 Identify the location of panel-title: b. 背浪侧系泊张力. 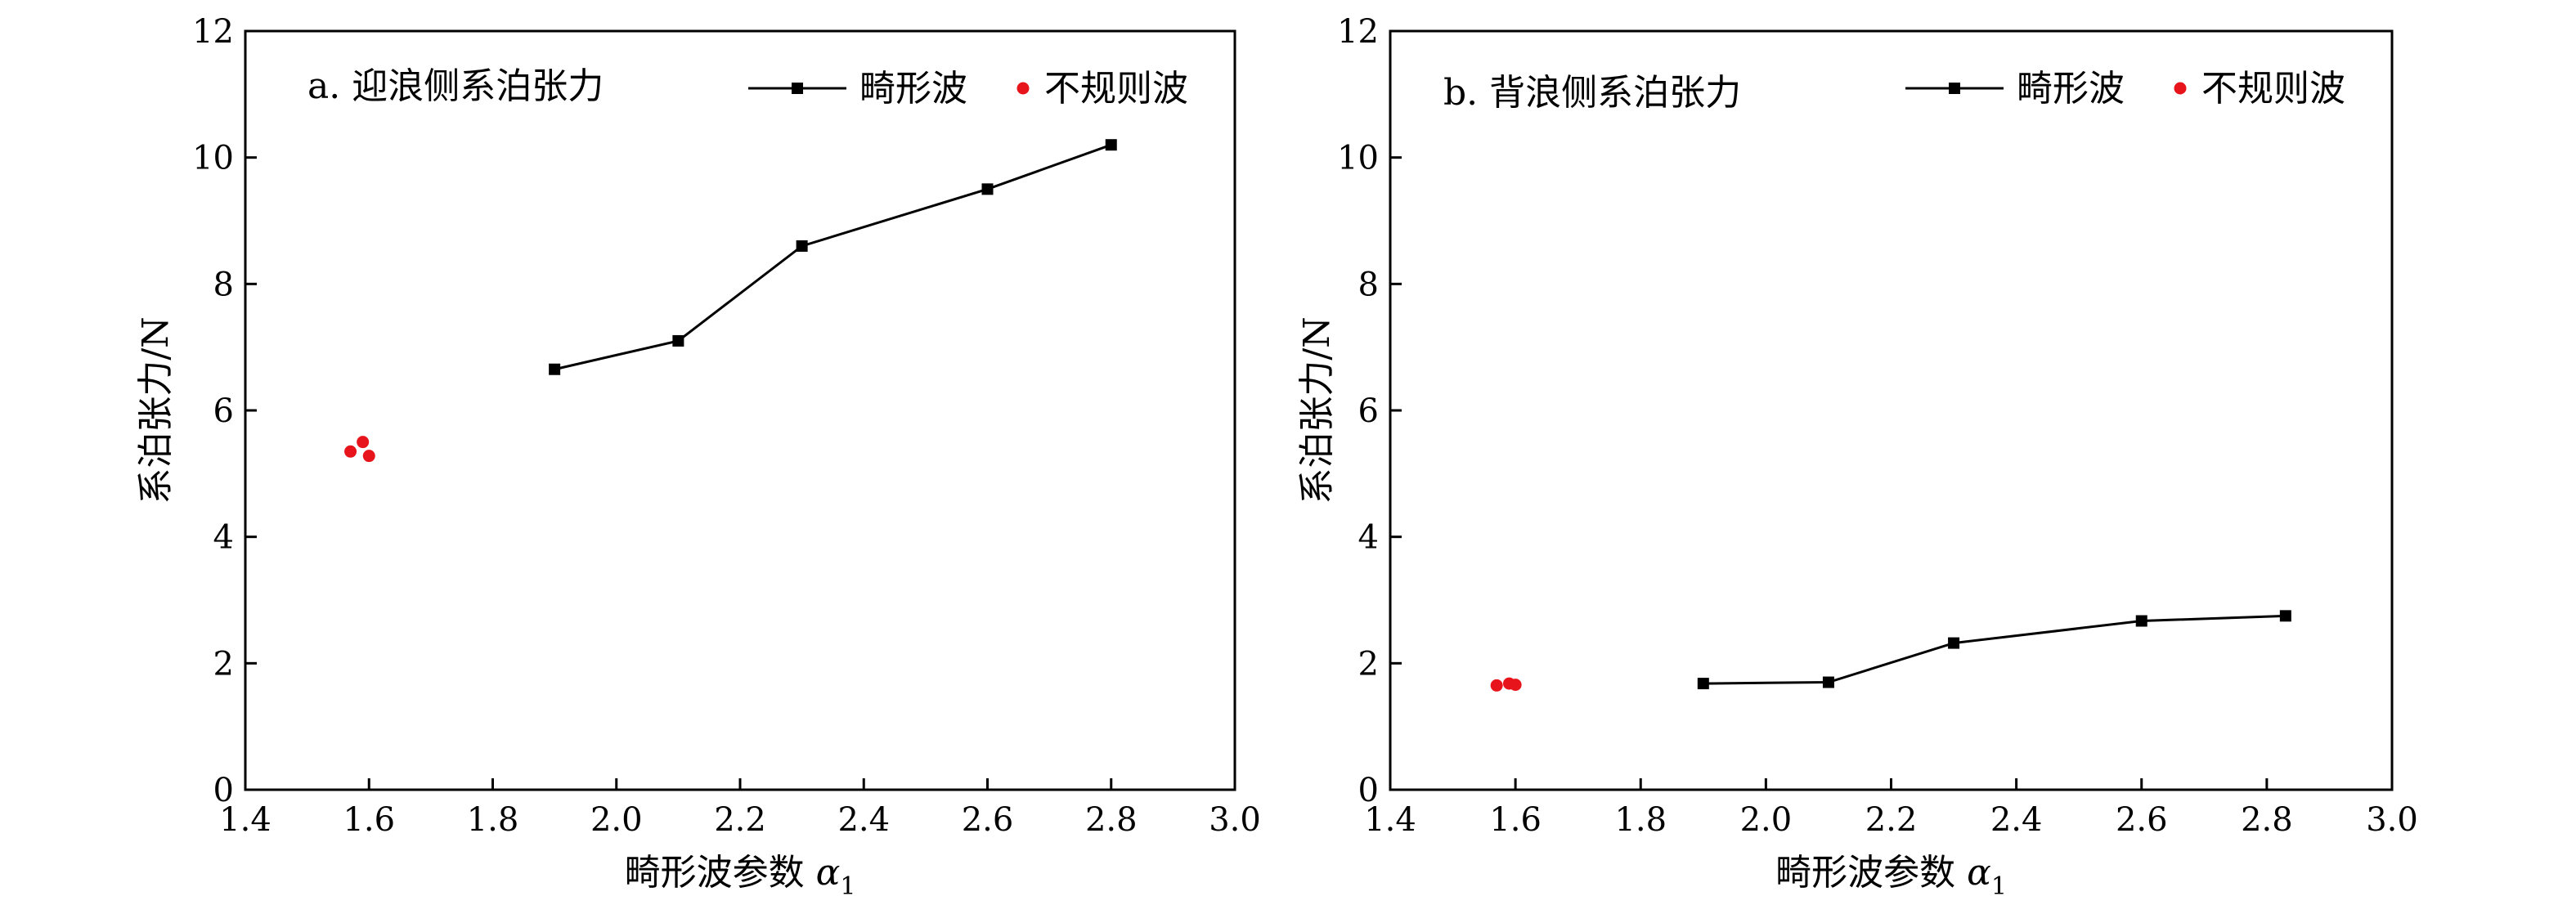
(1592, 93).